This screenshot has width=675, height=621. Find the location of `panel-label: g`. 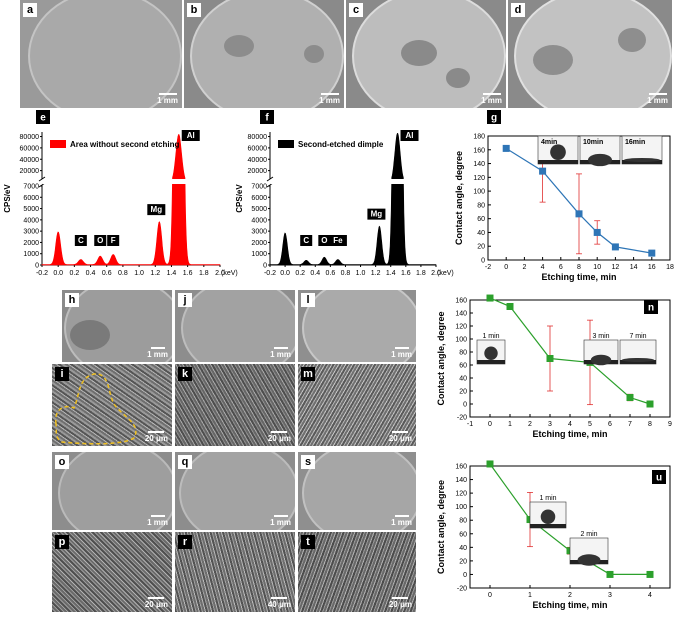

panel-label: g is located at coordinates (494, 118).